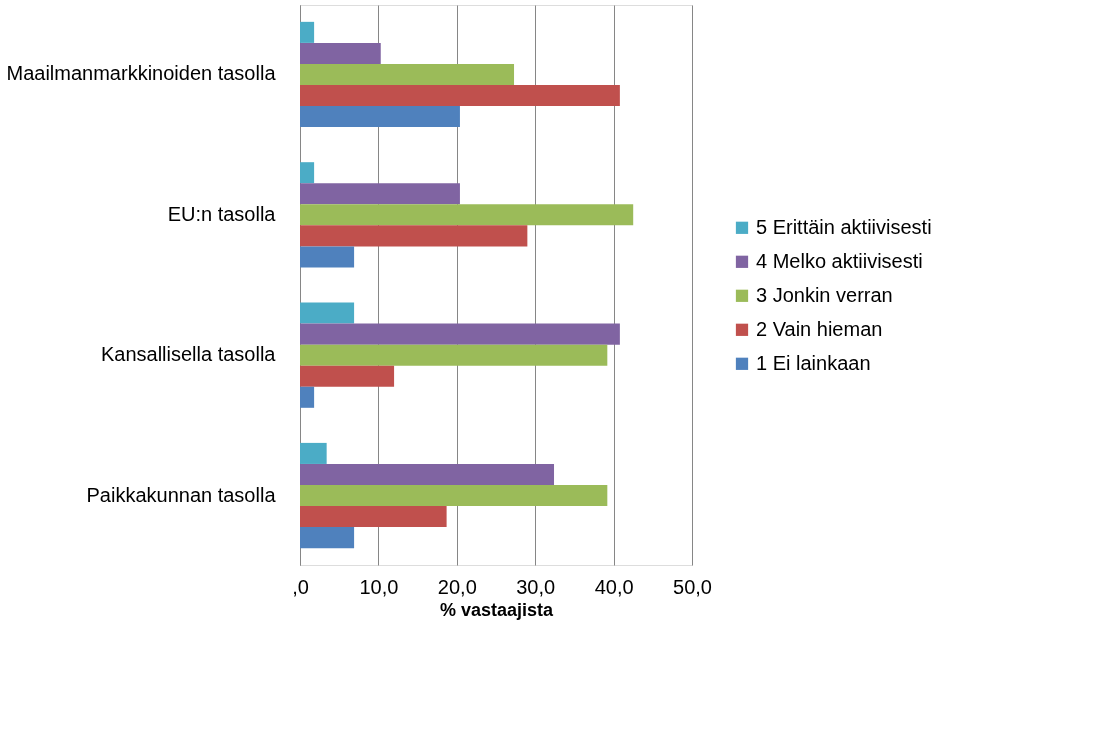  What do you see at coordinates (692, 586) in the screenshot?
I see `x-tick-label: 50,0` at bounding box center [692, 586].